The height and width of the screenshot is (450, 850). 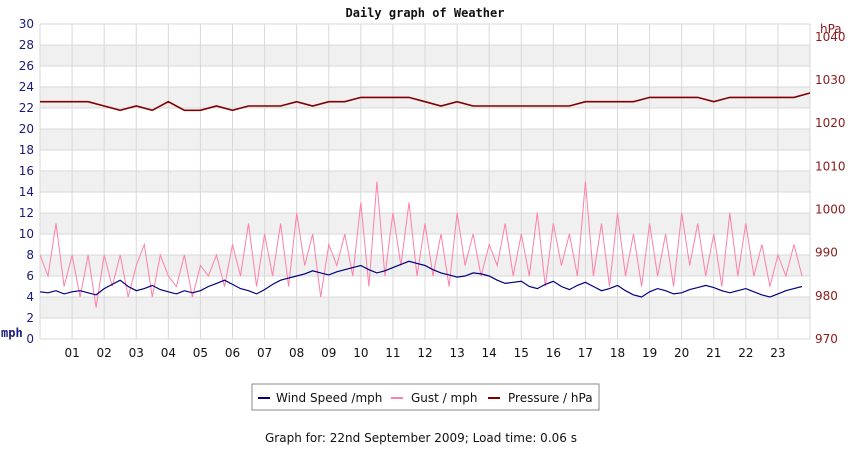 What do you see at coordinates (553, 353) in the screenshot?
I see `x-tick-label: 16` at bounding box center [553, 353].